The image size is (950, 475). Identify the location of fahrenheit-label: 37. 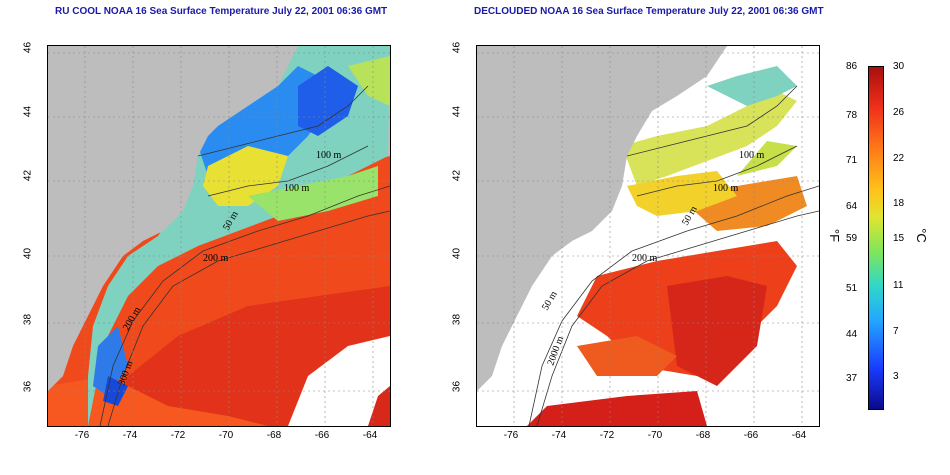
(852, 378).